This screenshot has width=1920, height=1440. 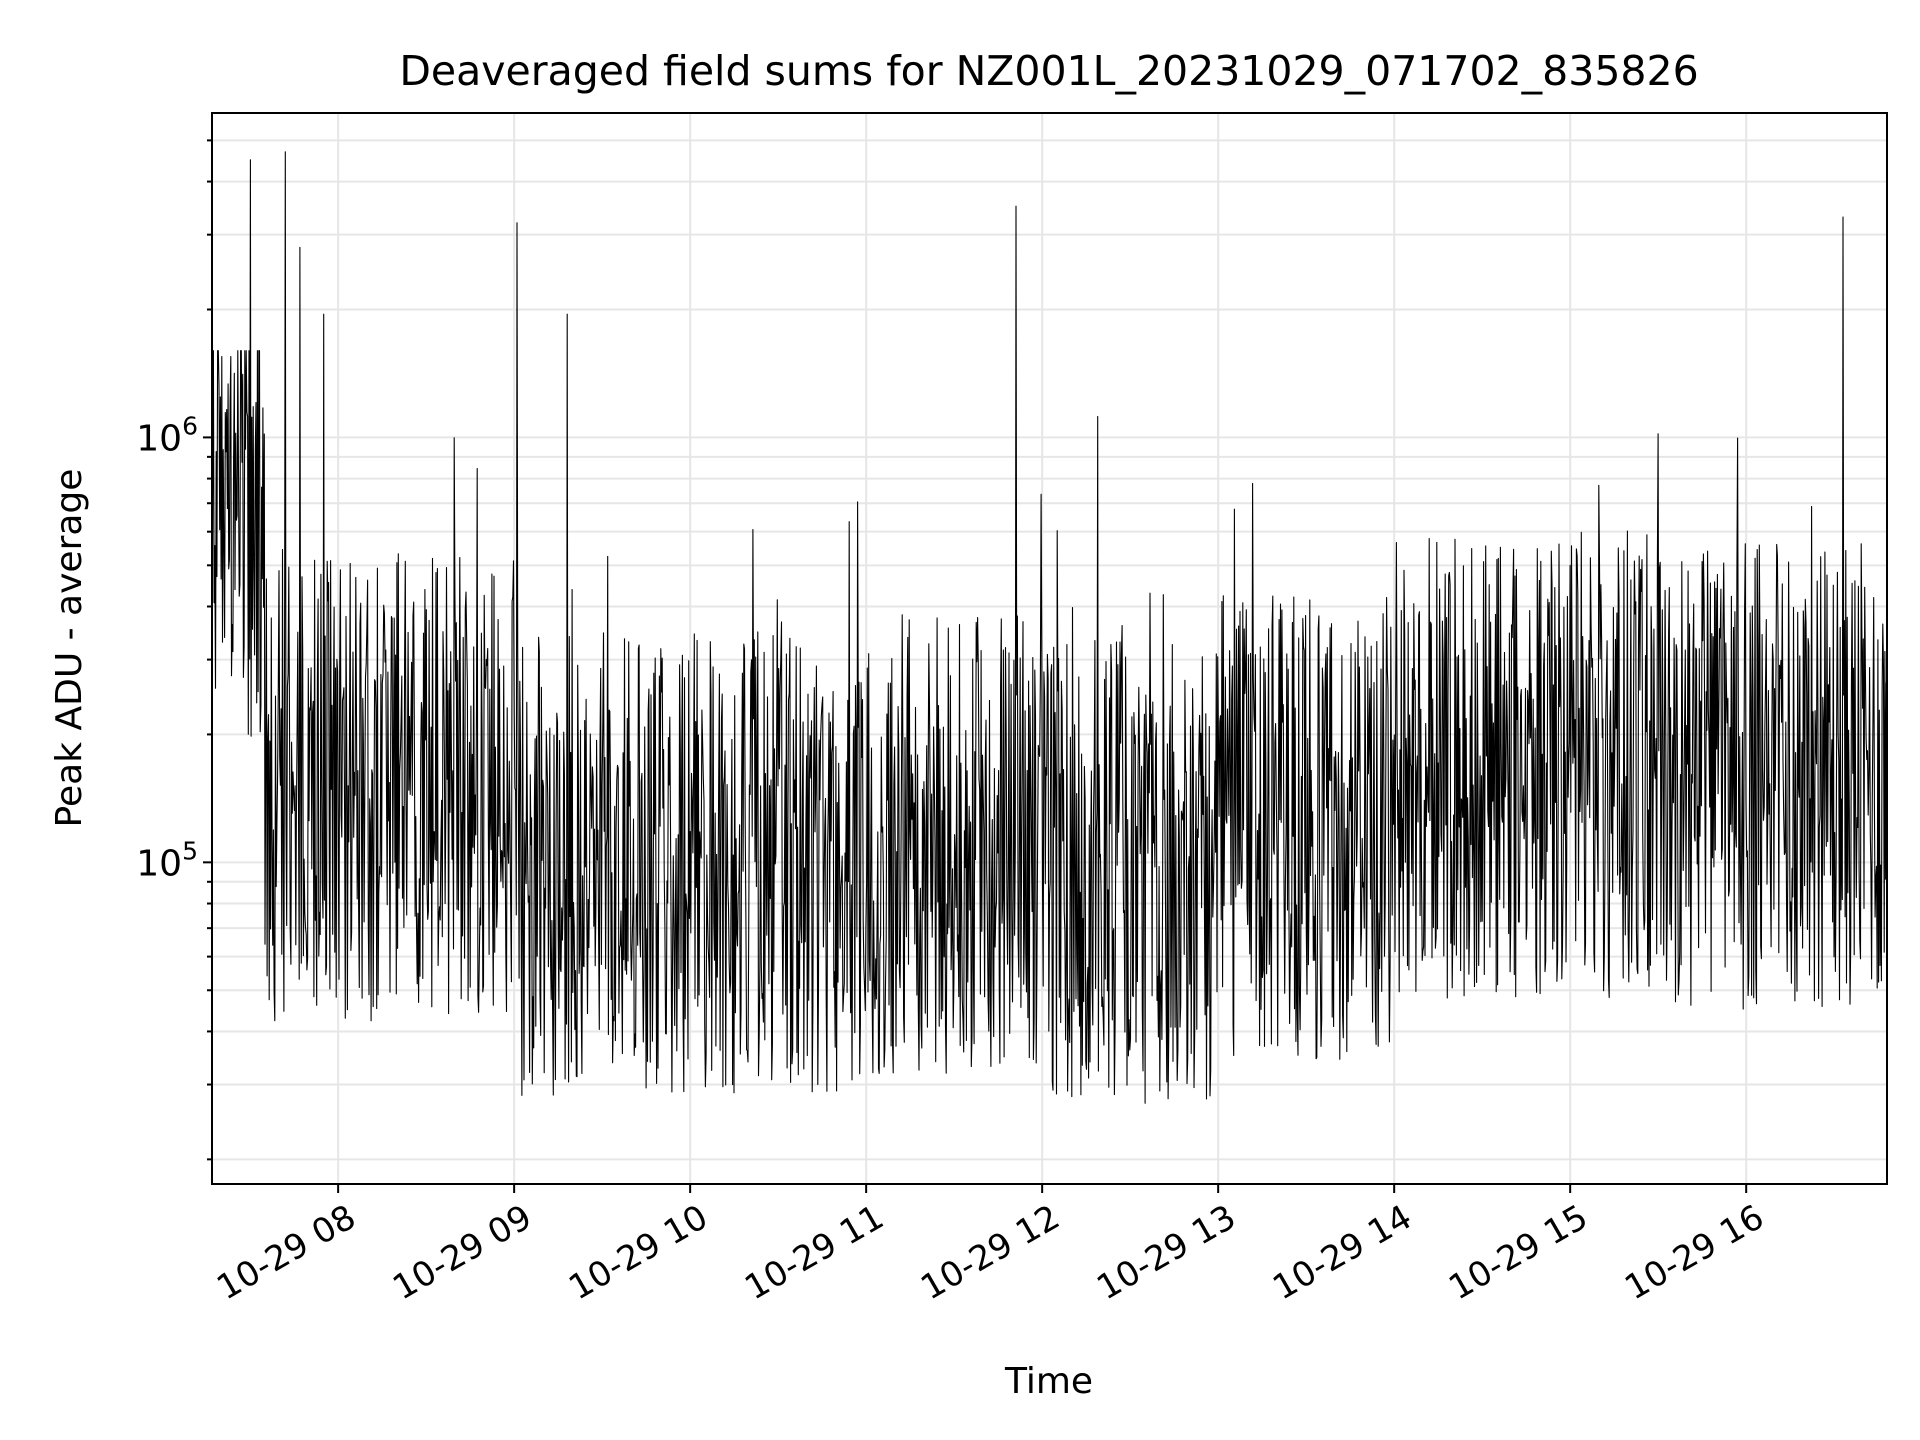 What do you see at coordinates (190, 425) in the screenshot?
I see `y-tick-exponent: 6` at bounding box center [190, 425].